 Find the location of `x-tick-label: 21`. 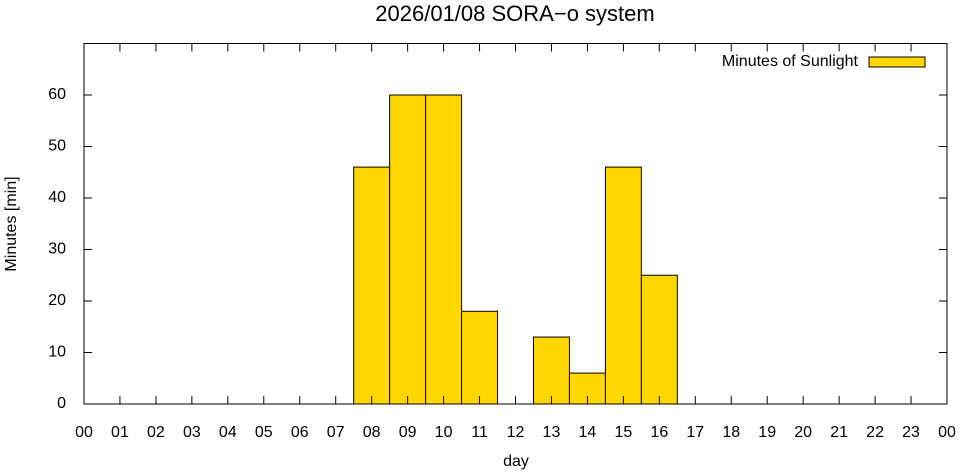

x-tick-label: 21 is located at coordinates (839, 432).